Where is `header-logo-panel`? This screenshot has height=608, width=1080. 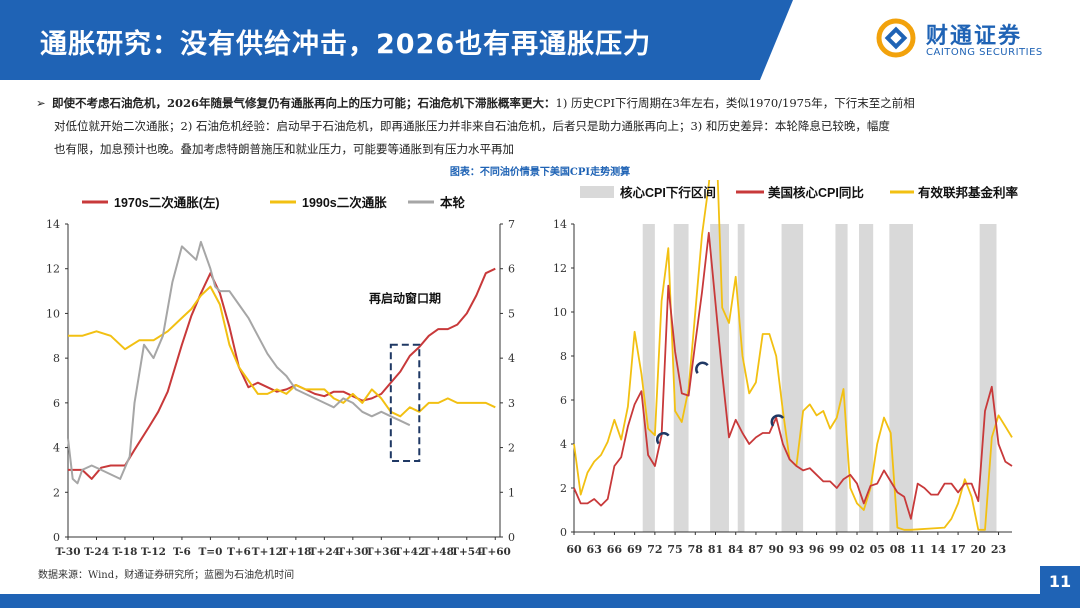
header-logo-panel is located at coordinates (920, 40).